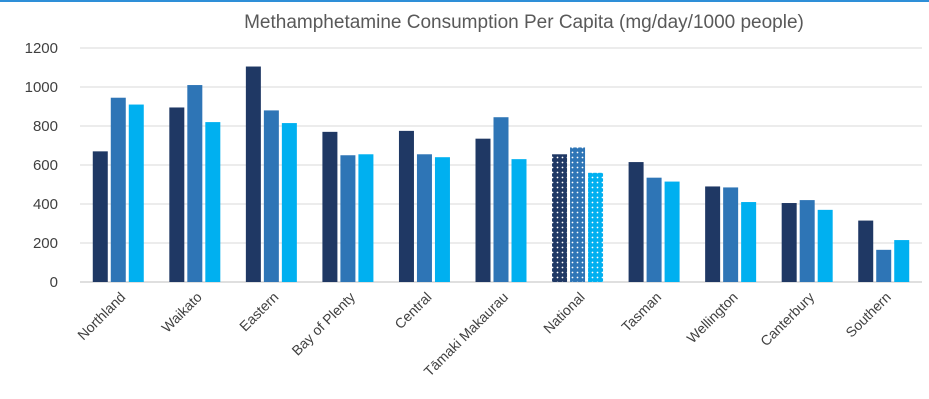 The height and width of the screenshot is (399, 929). I want to click on x-tick-label: National, so click(564, 313).